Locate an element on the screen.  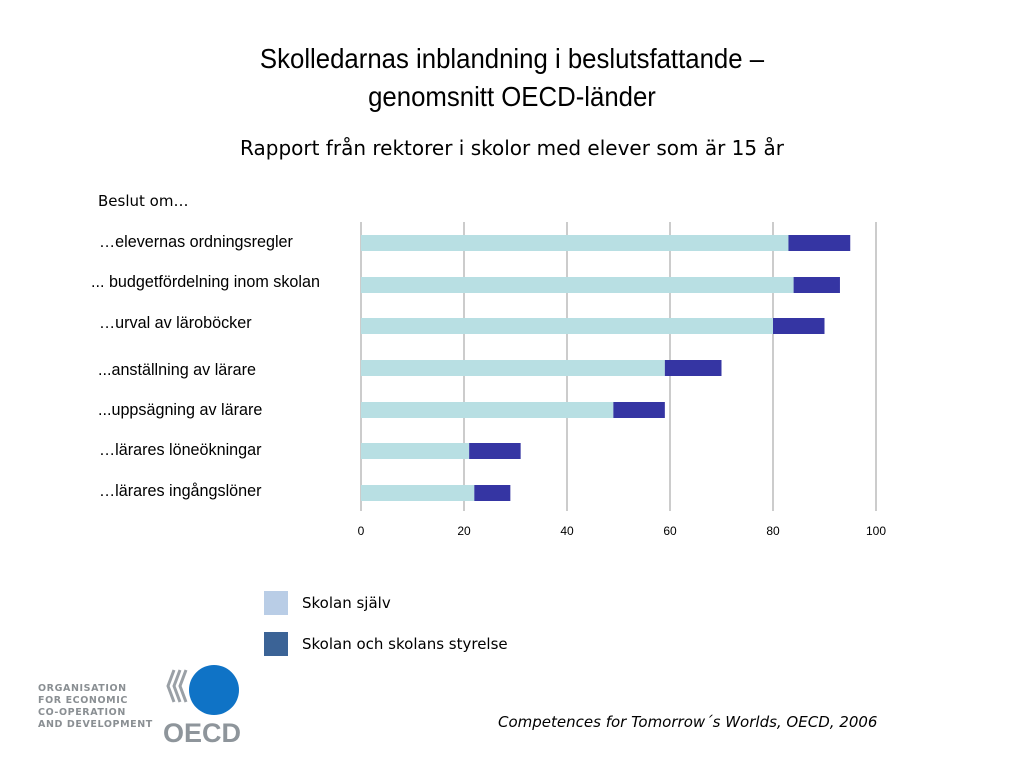
legend-item-0: Skolan själv is located at coordinates (327, 603).